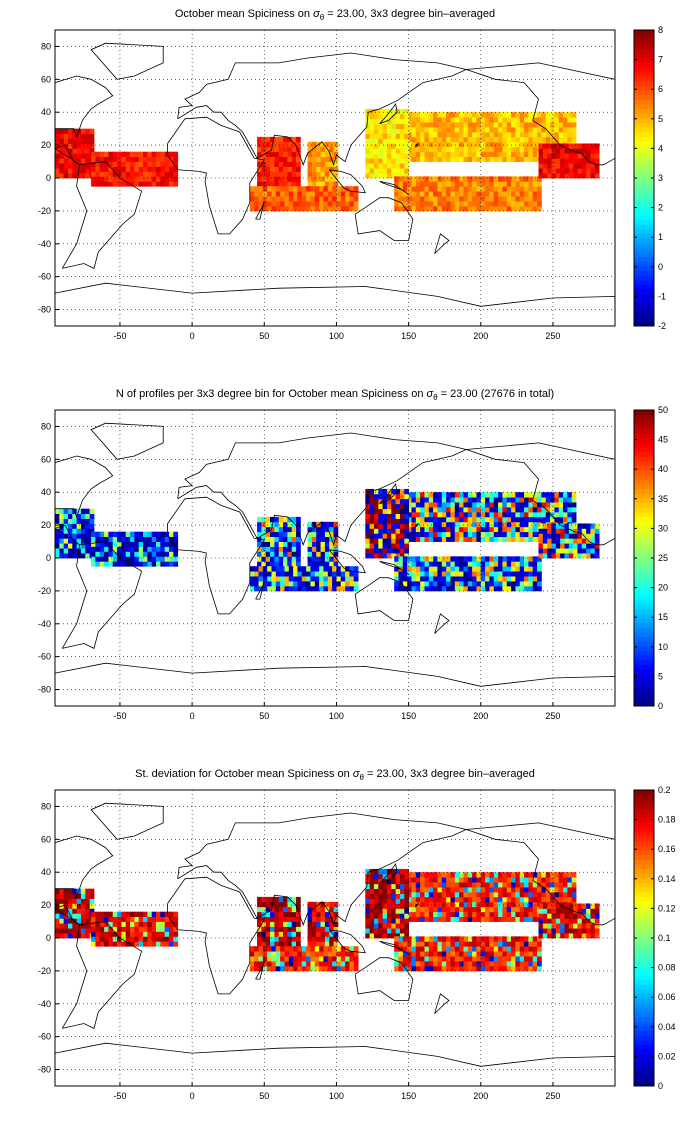 Image resolution: width=696 pixels, height=1140 pixels. Describe the element at coordinates (322, 109) in the screenshot. I see `coastline` at that location.